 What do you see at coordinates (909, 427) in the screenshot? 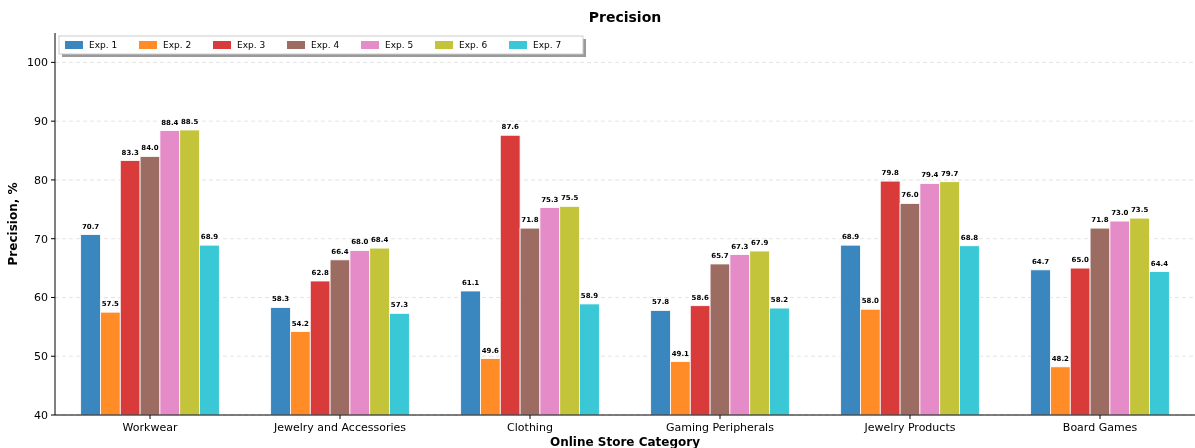
I see `x-tick-label: Jewelry Products` at bounding box center [909, 427].